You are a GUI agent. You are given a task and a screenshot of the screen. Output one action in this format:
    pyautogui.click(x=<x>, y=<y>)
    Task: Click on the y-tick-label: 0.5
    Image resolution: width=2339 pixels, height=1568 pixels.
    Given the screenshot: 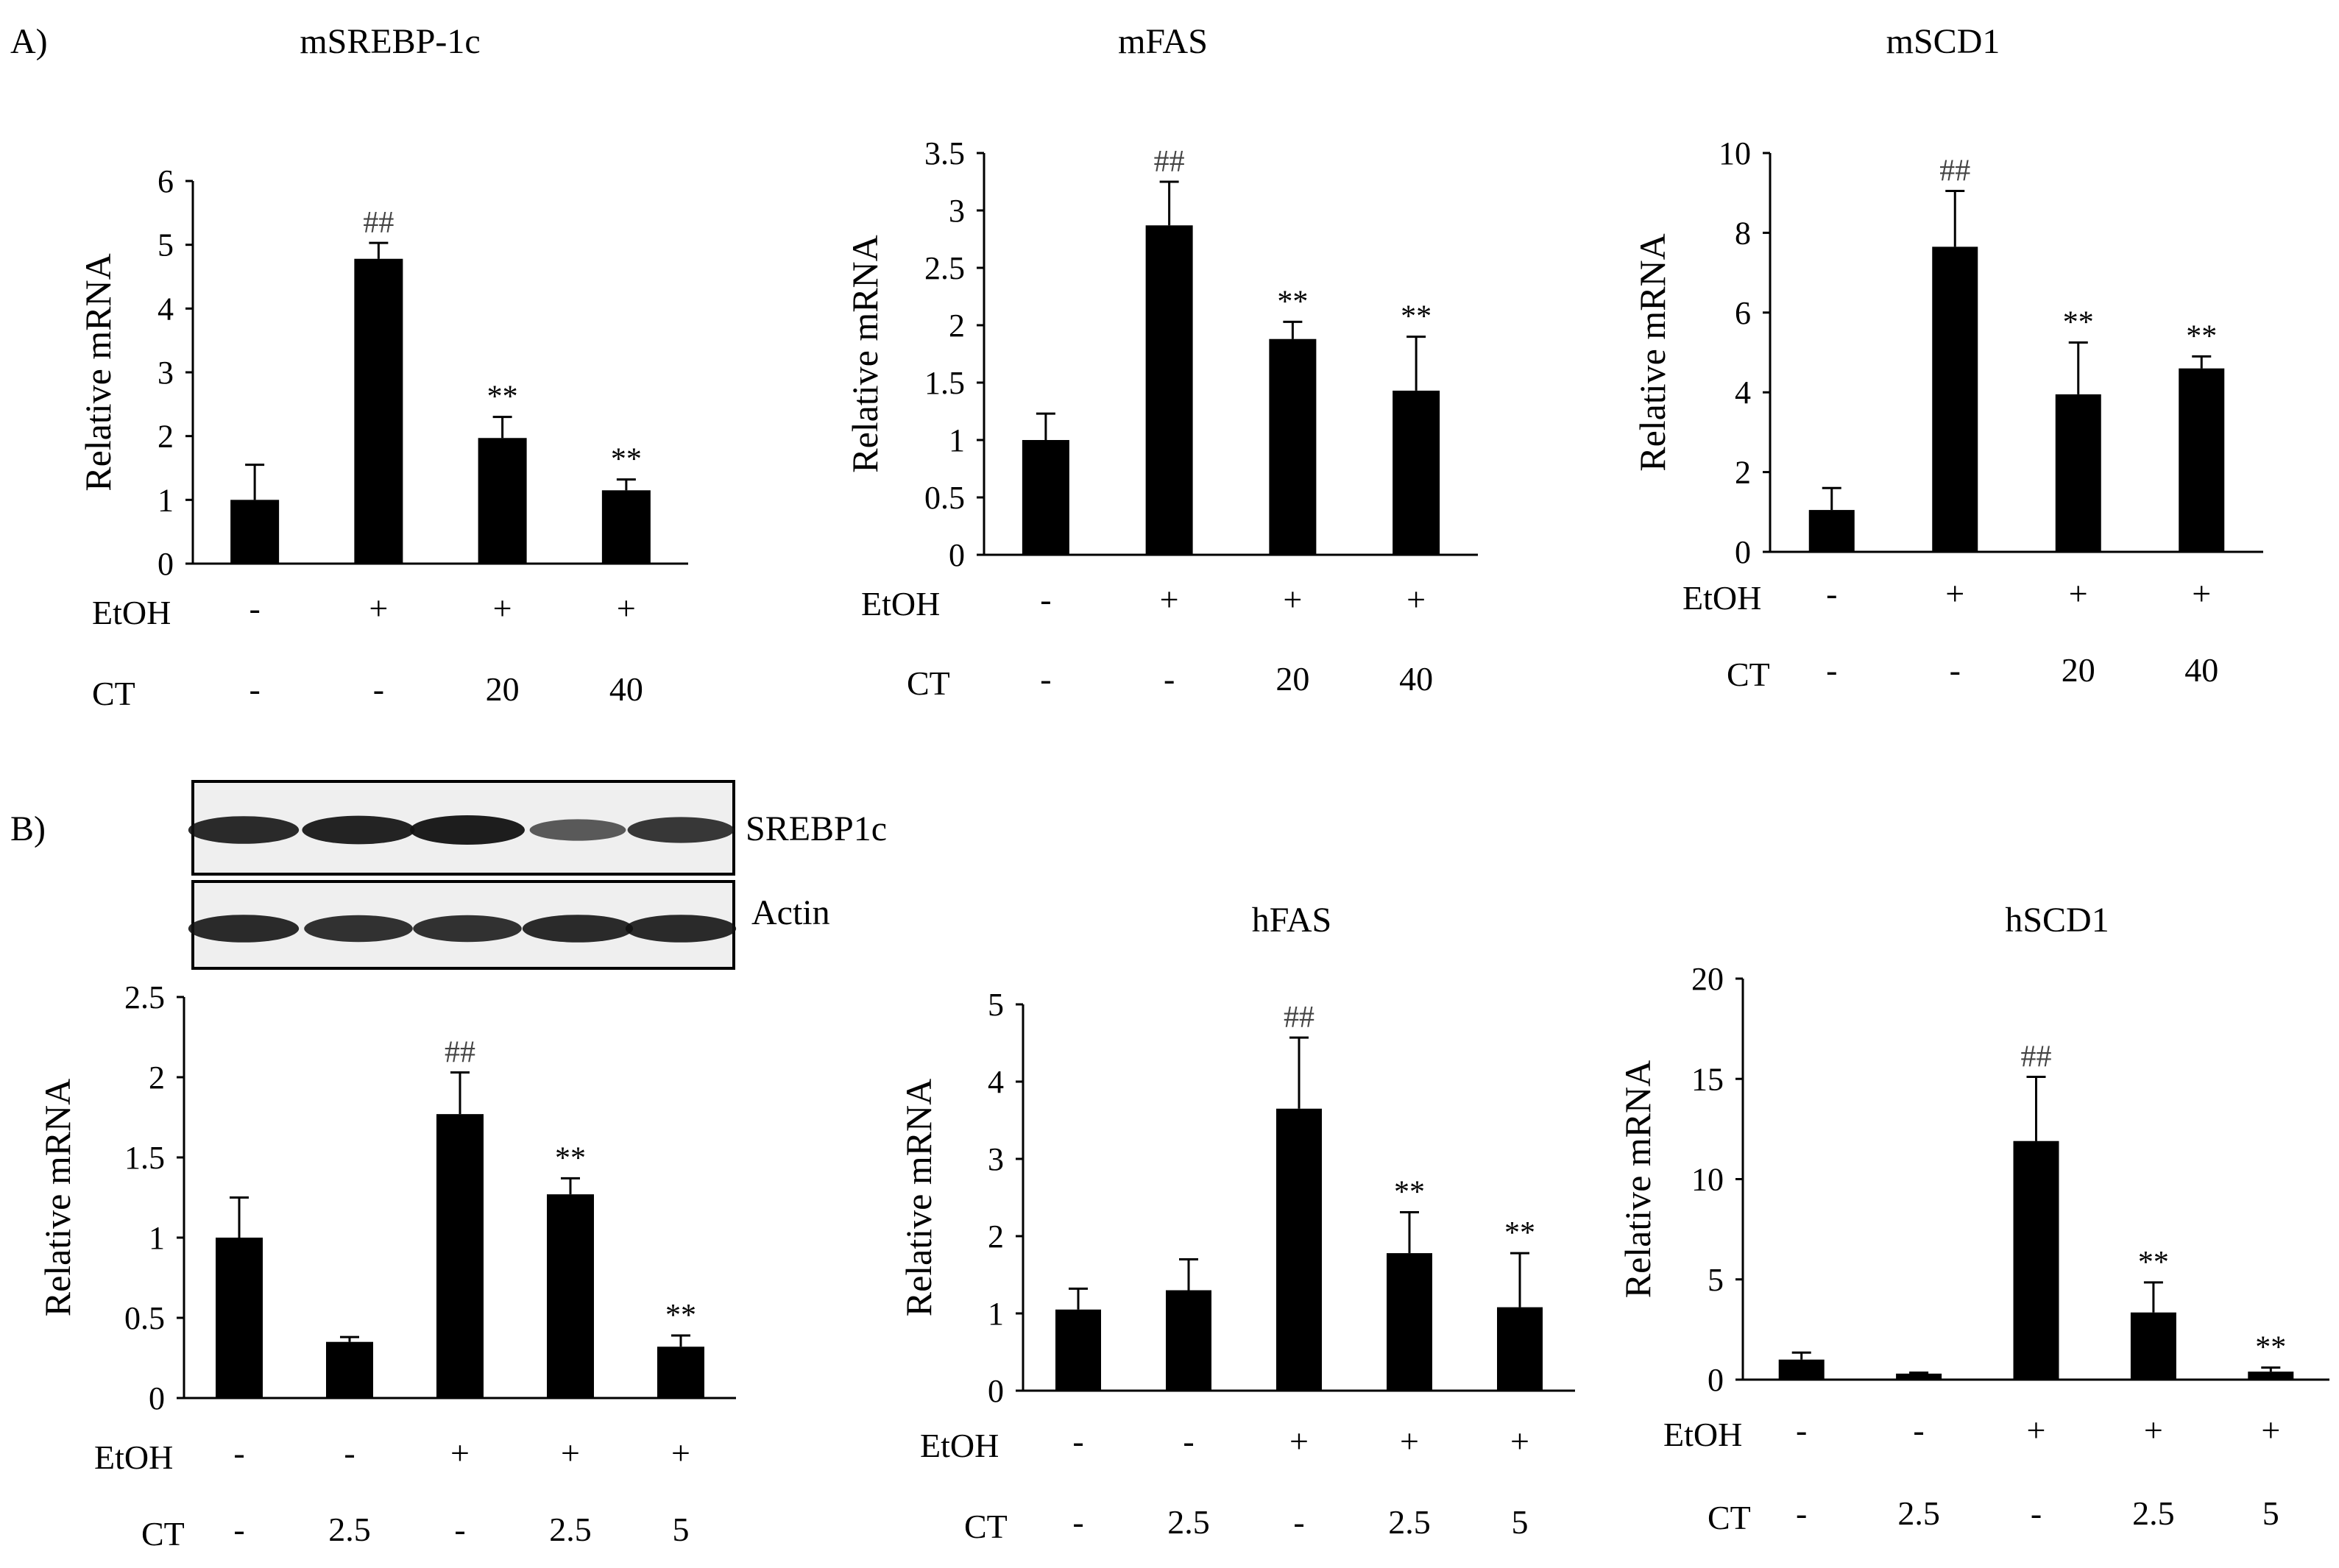 What is the action you would take?
    pyautogui.click(x=944, y=498)
    